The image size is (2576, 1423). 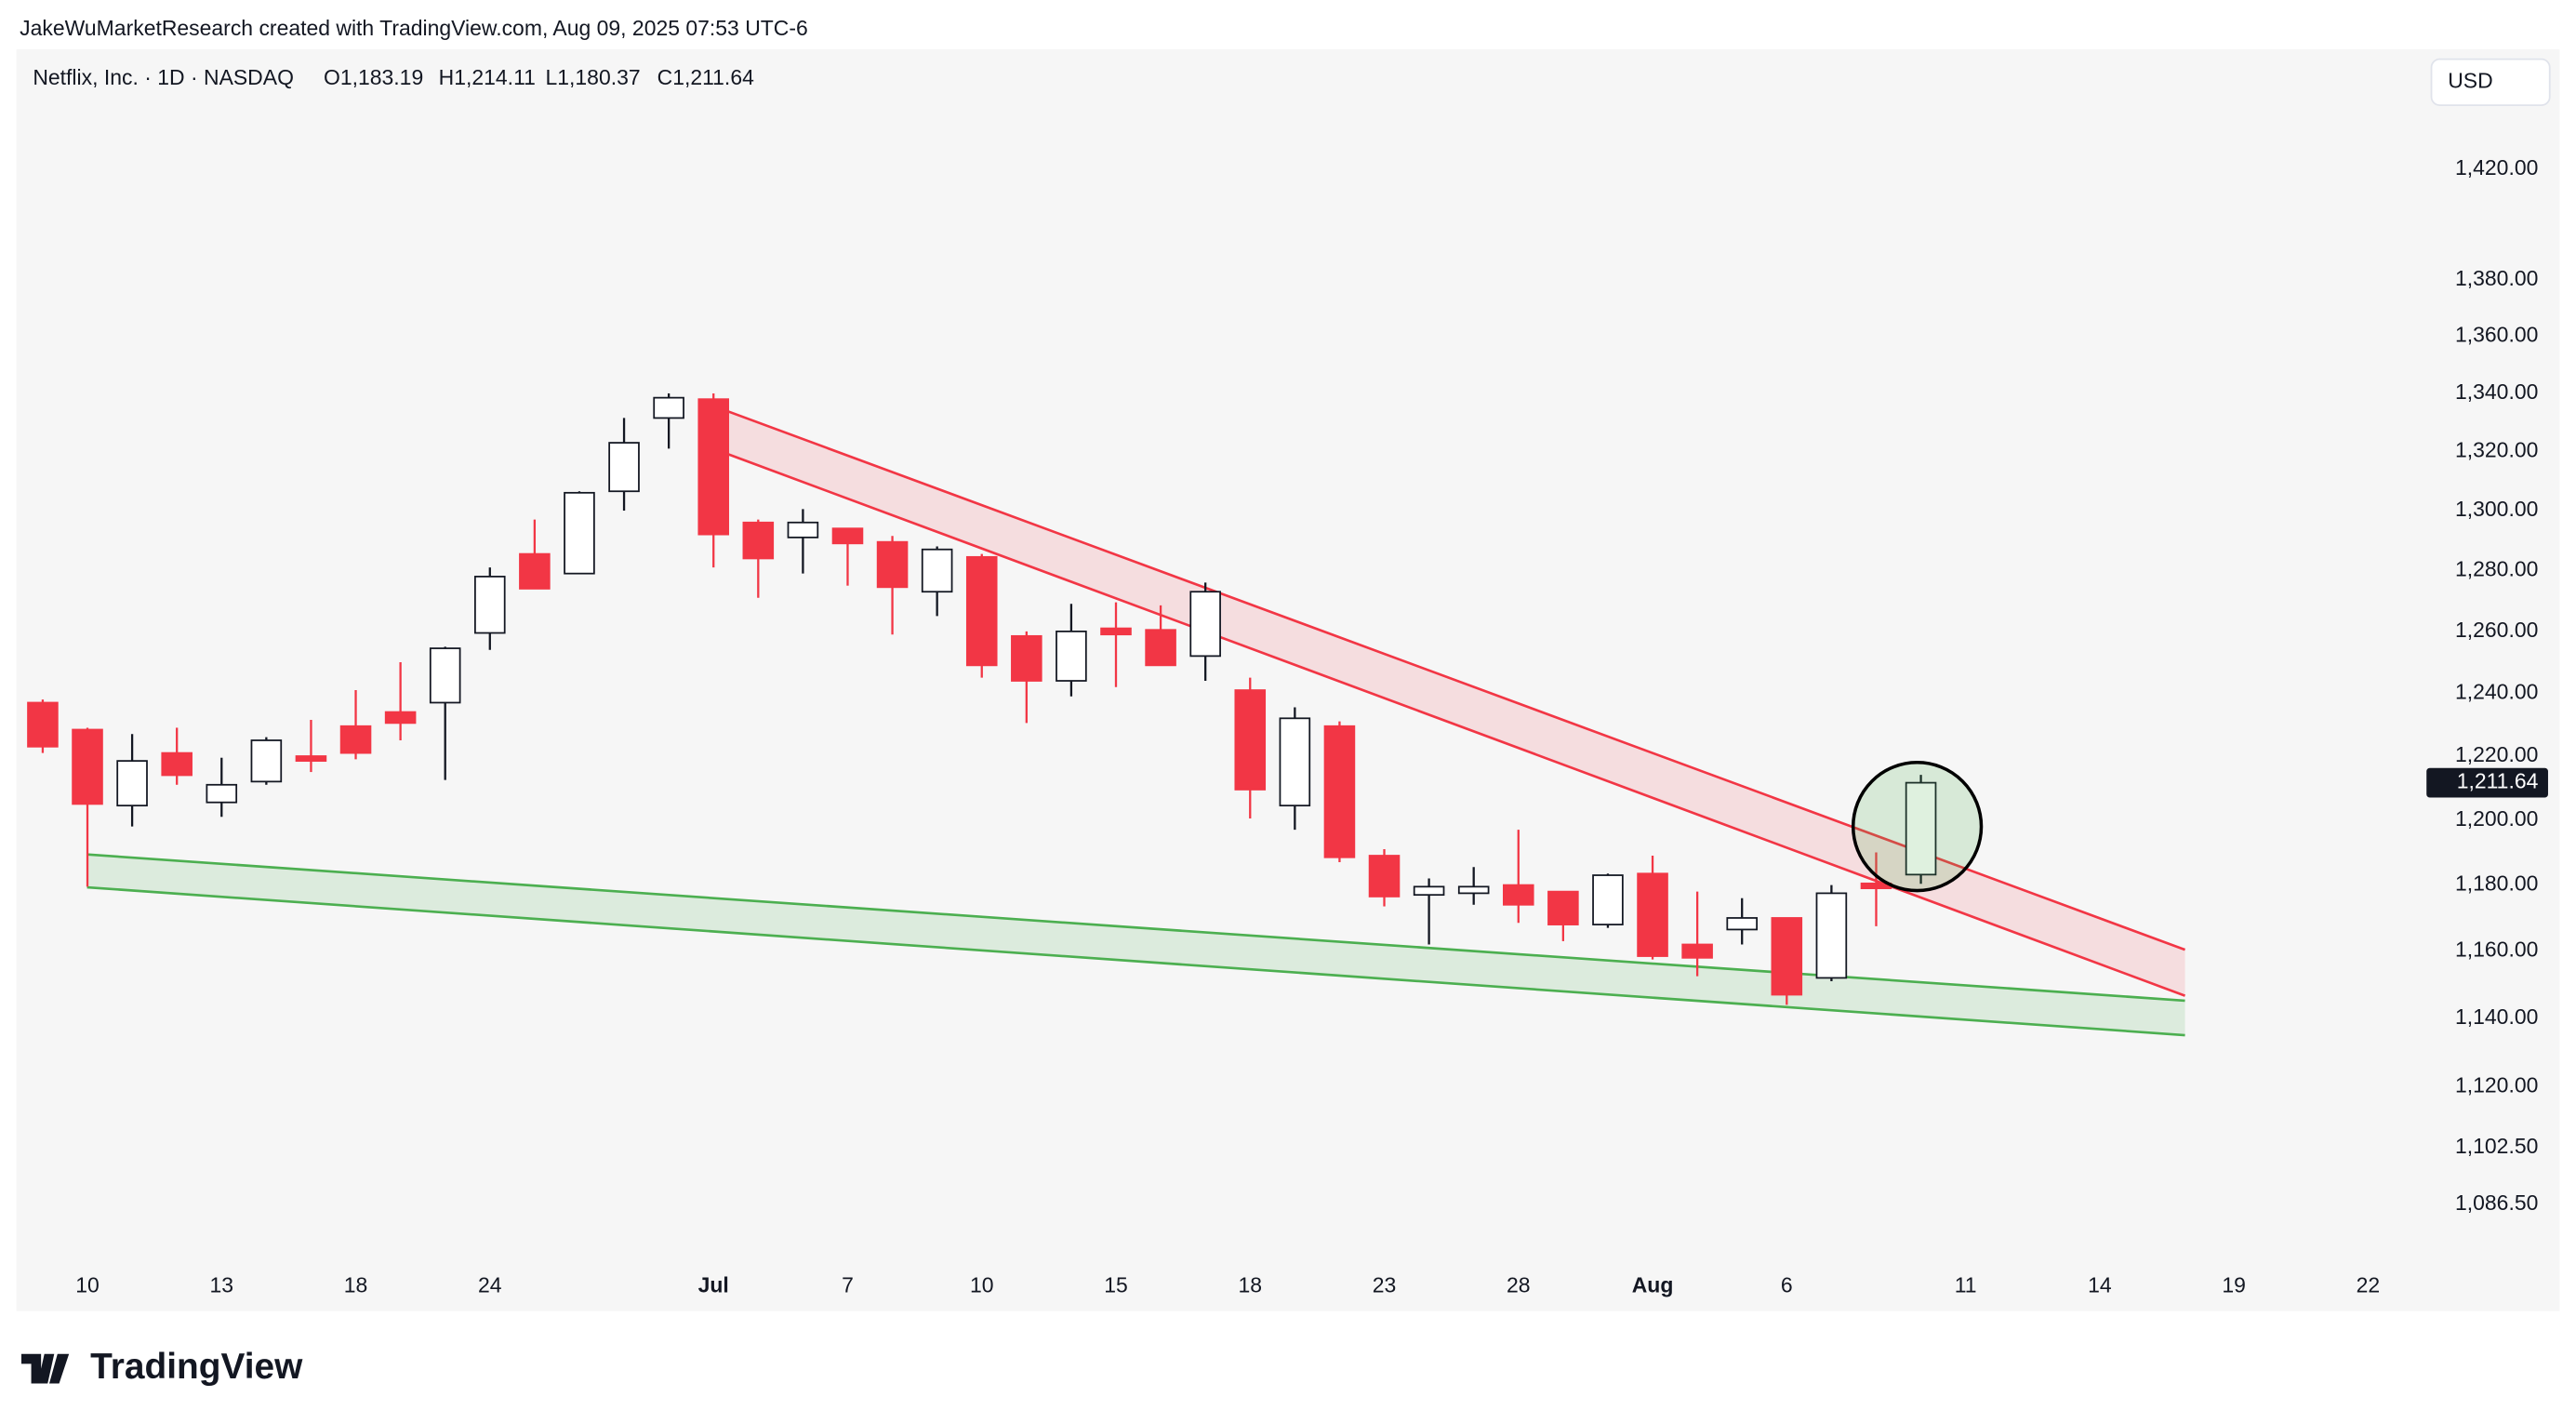 I want to click on y-tick-label: 1,180.00, so click(x=2496, y=883).